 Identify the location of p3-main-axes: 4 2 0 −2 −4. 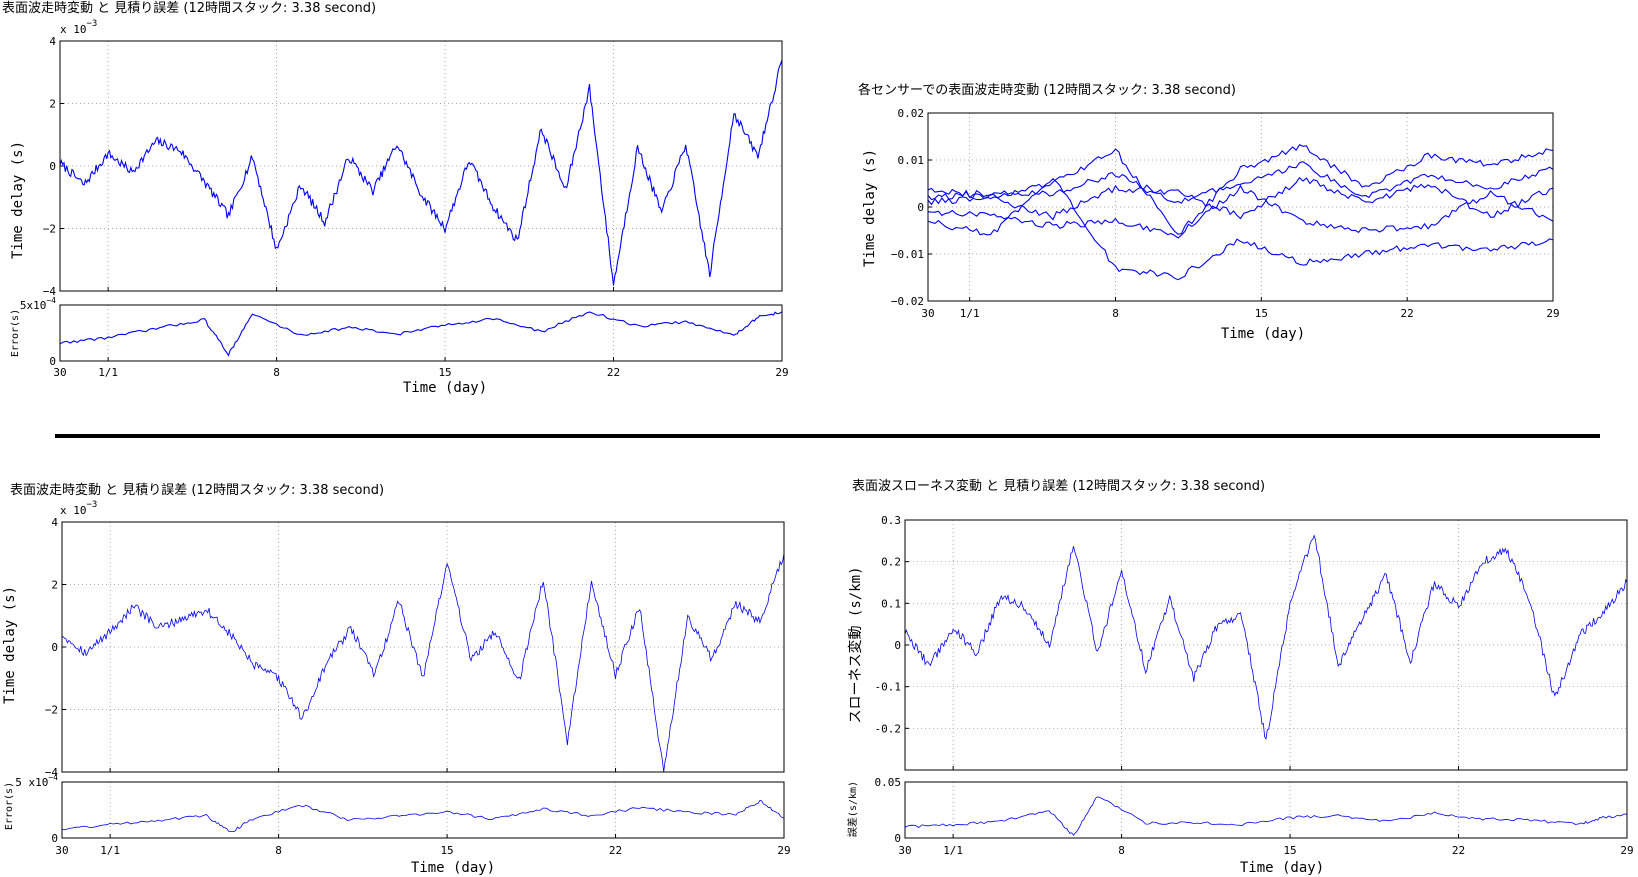
(415, 647).